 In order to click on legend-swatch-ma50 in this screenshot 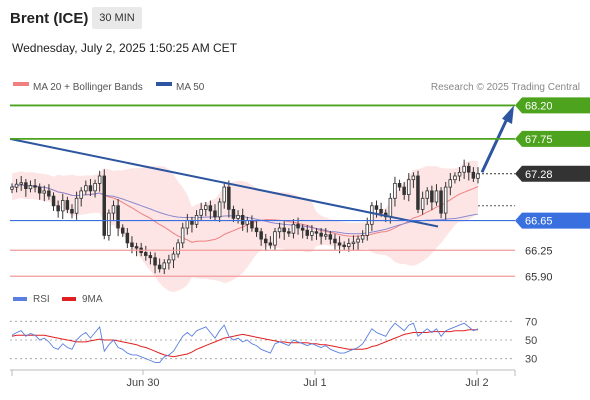, I will do `click(164, 84)`.